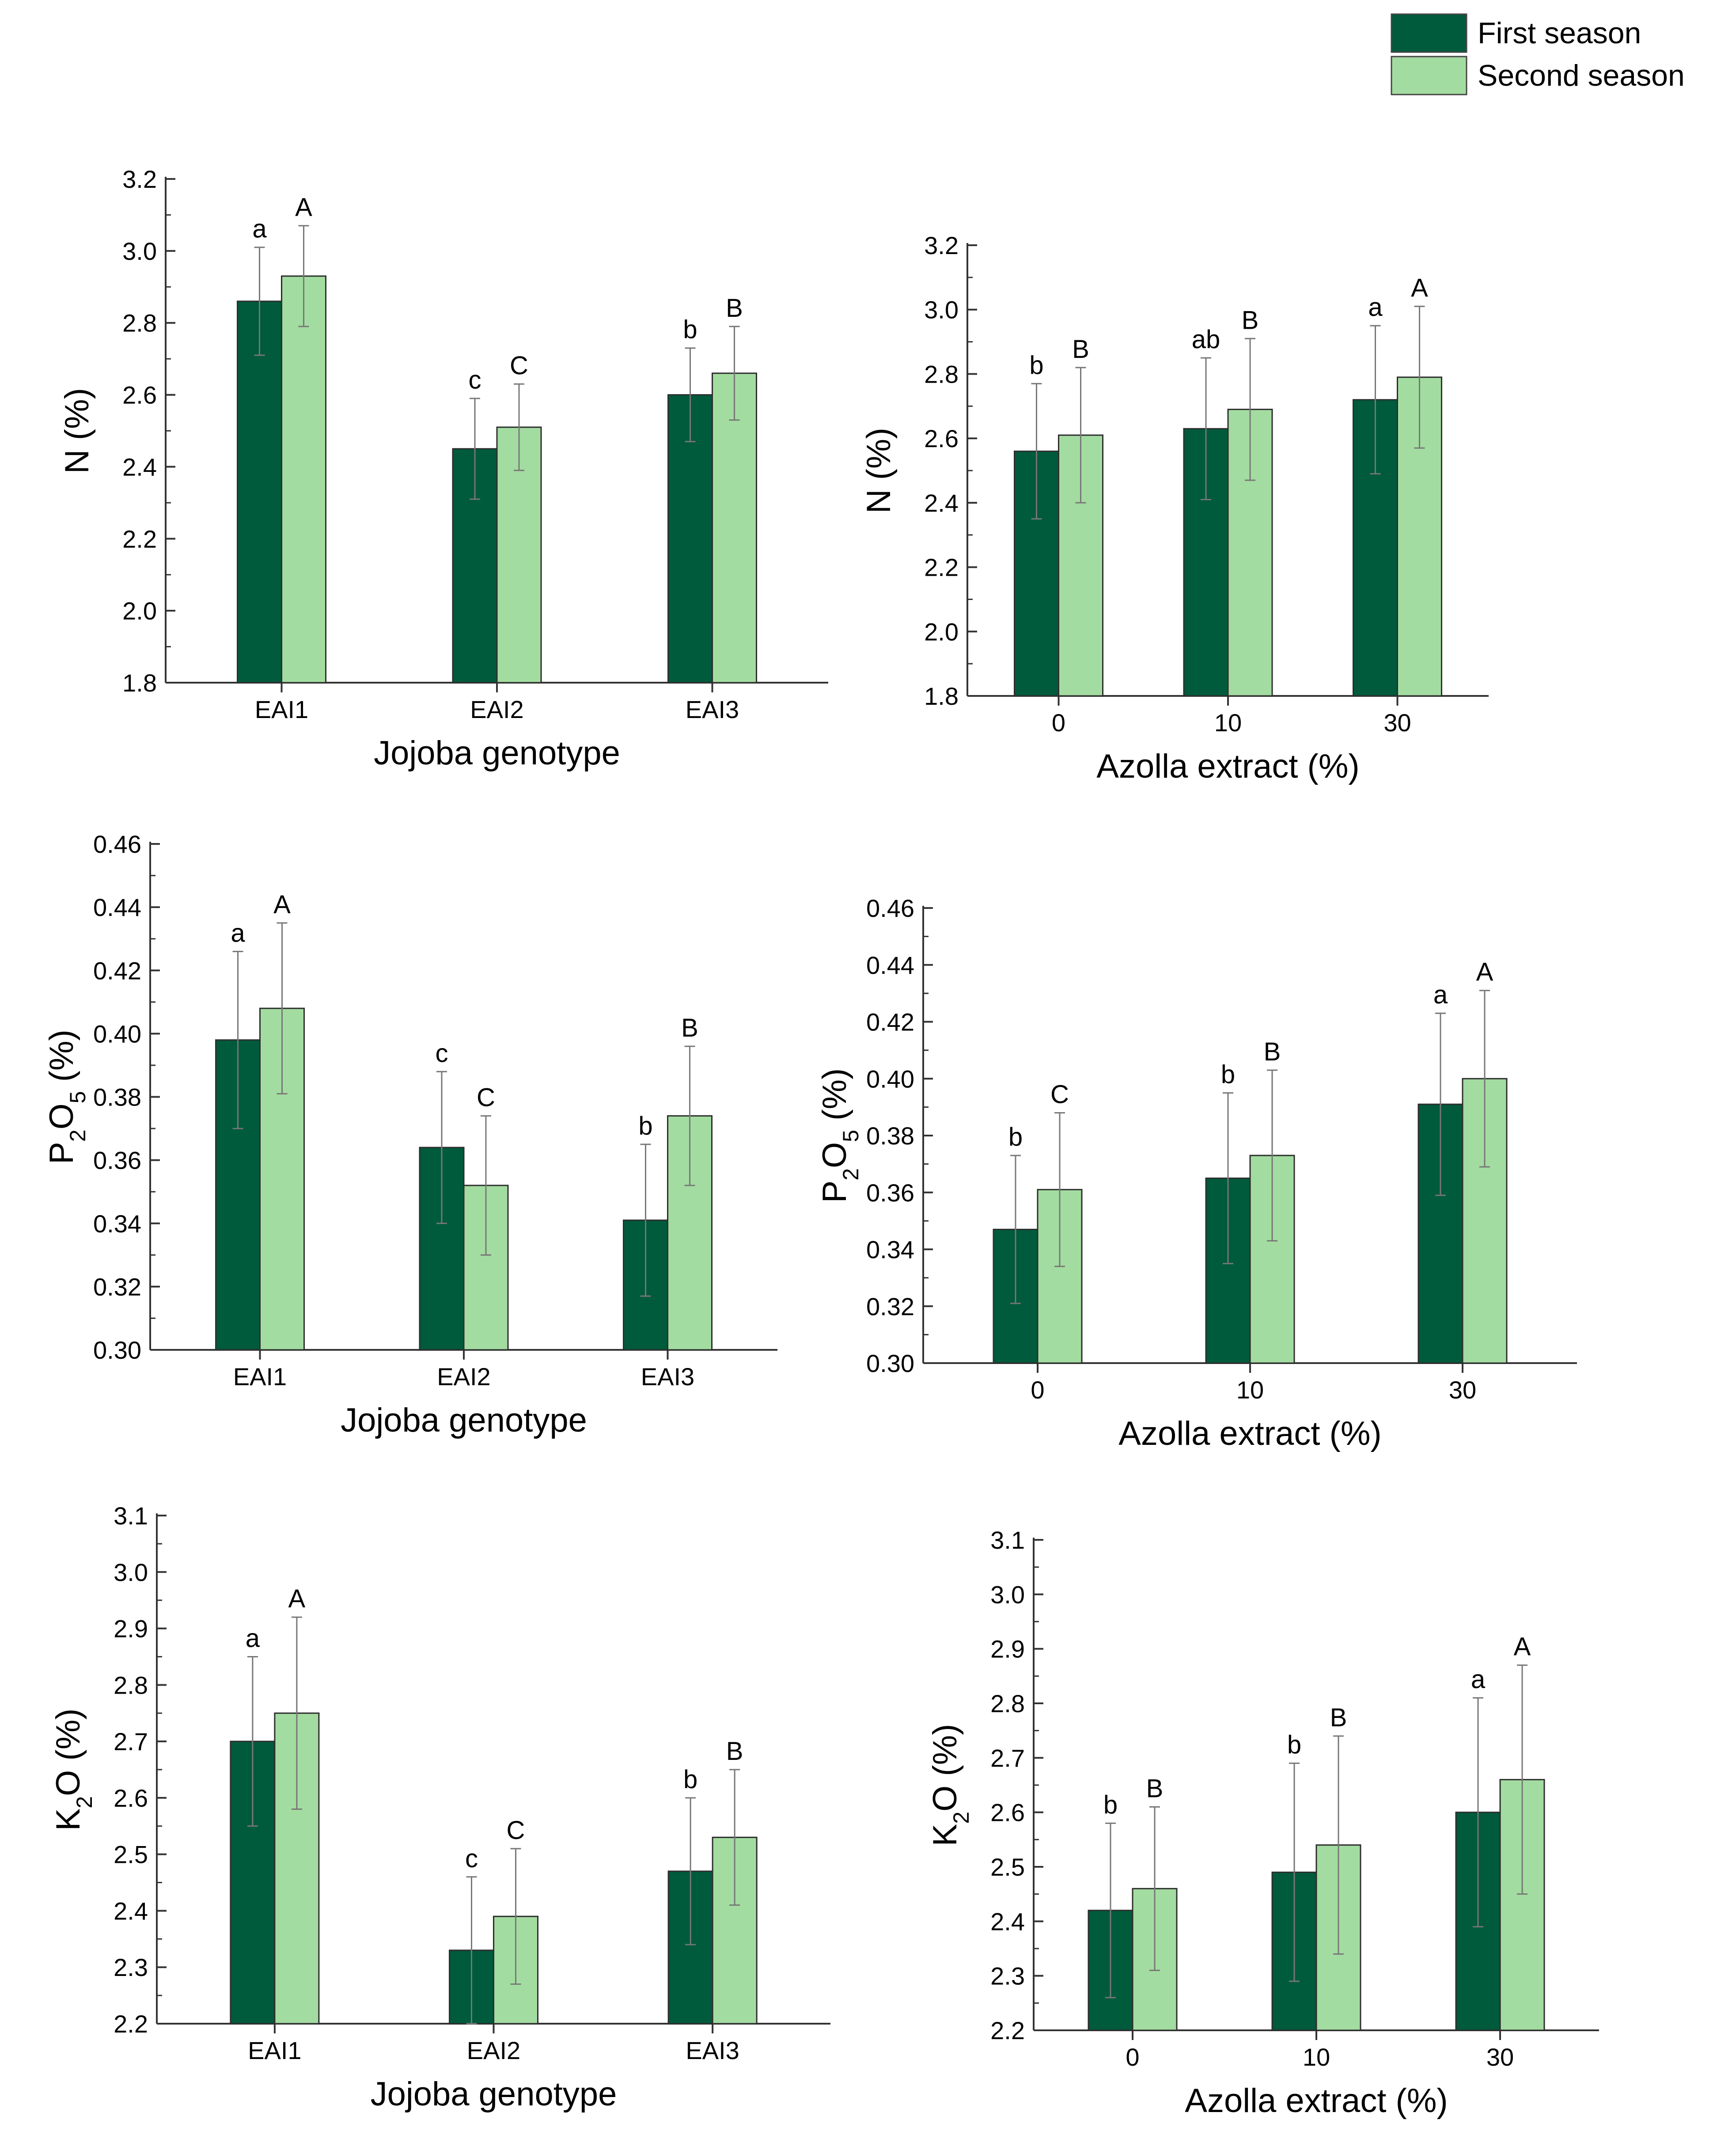 The height and width of the screenshot is (2139, 1736). What do you see at coordinates (464, 1377) in the screenshot?
I see `x-tick-label: EAI2` at bounding box center [464, 1377].